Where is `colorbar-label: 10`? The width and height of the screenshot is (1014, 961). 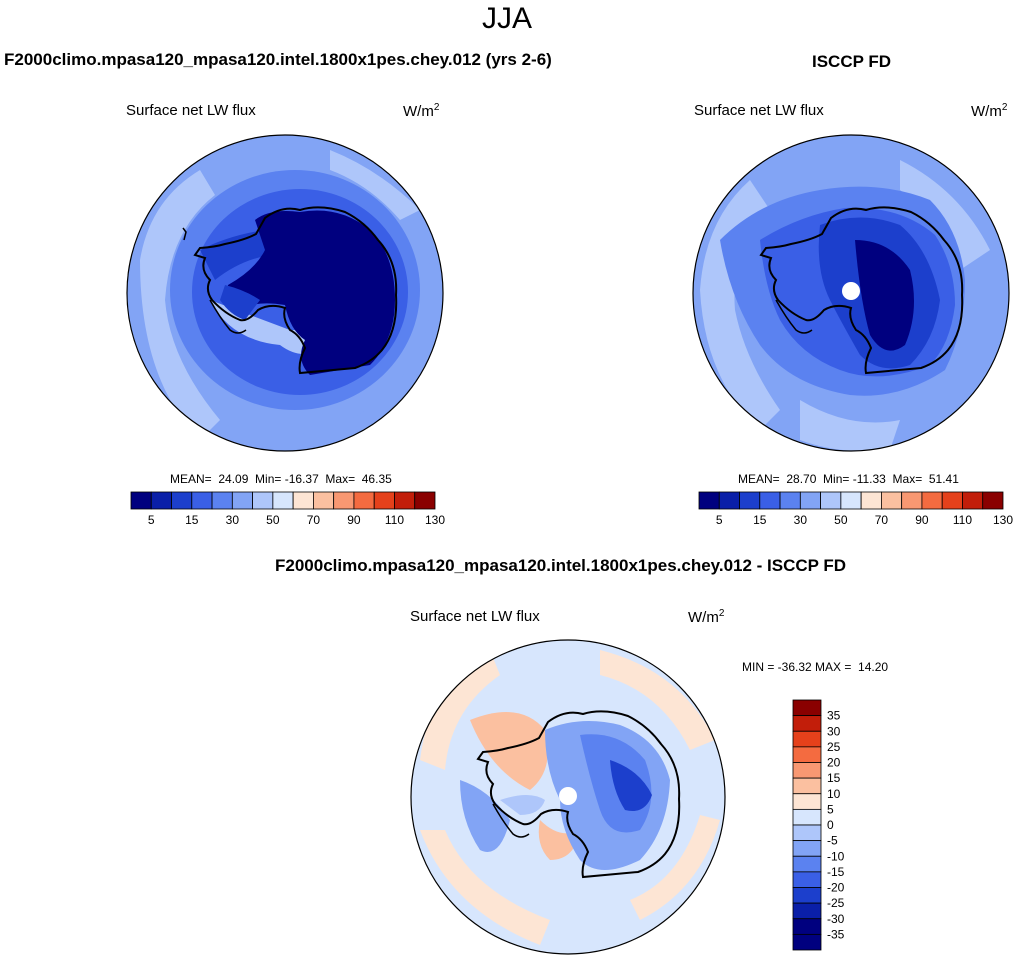
colorbar-label: 10 is located at coordinates (834, 794).